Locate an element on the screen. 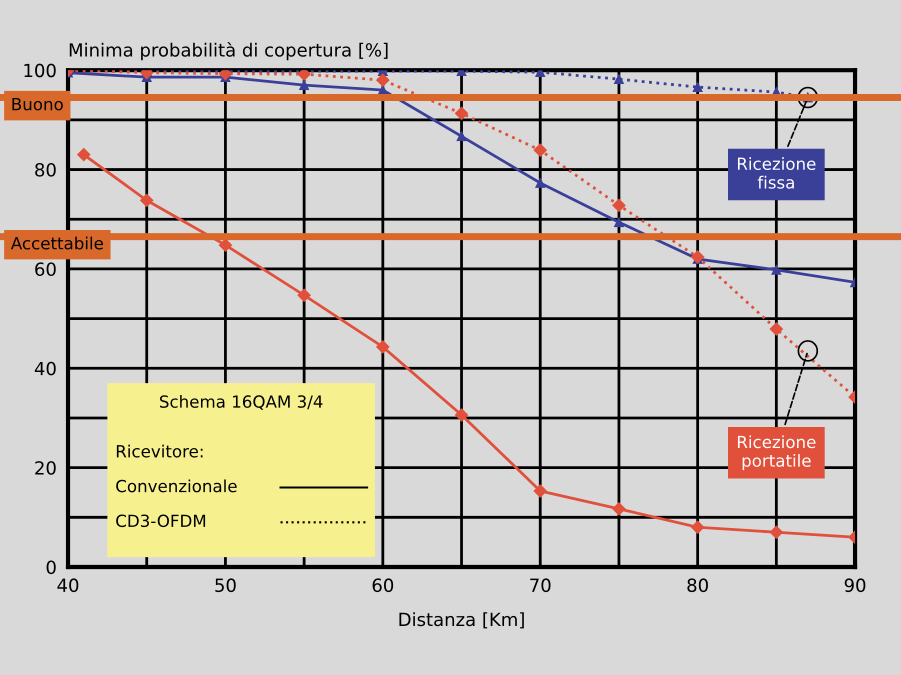  annotation: Ricevitore: is located at coordinates (159, 451).